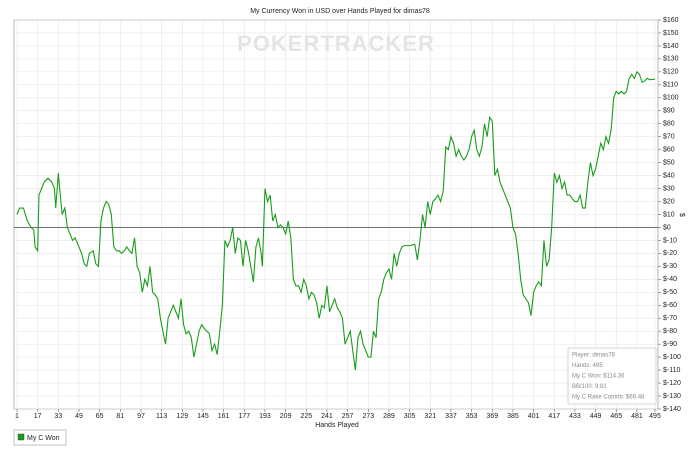 This screenshot has width=700, height=455. Describe the element at coordinates (587, 366) in the screenshot. I see `info-line: Hands: 495` at that location.